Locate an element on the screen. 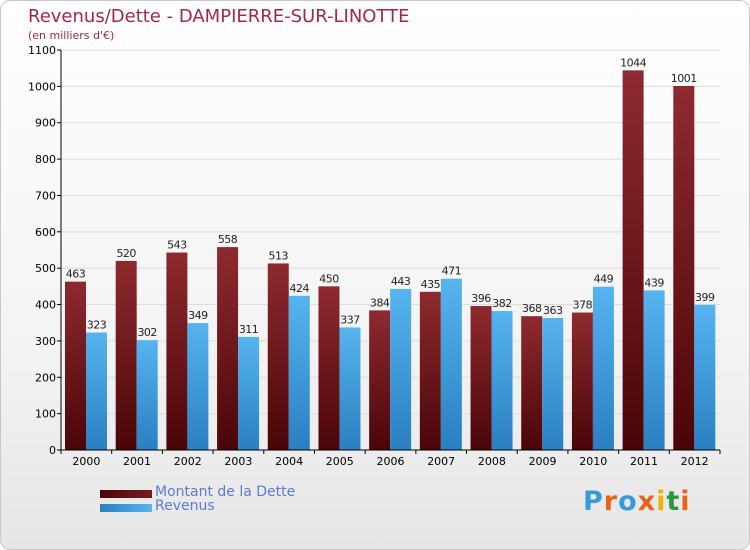 The height and width of the screenshot is (550, 750). logo-letter: t is located at coordinates (673, 501).